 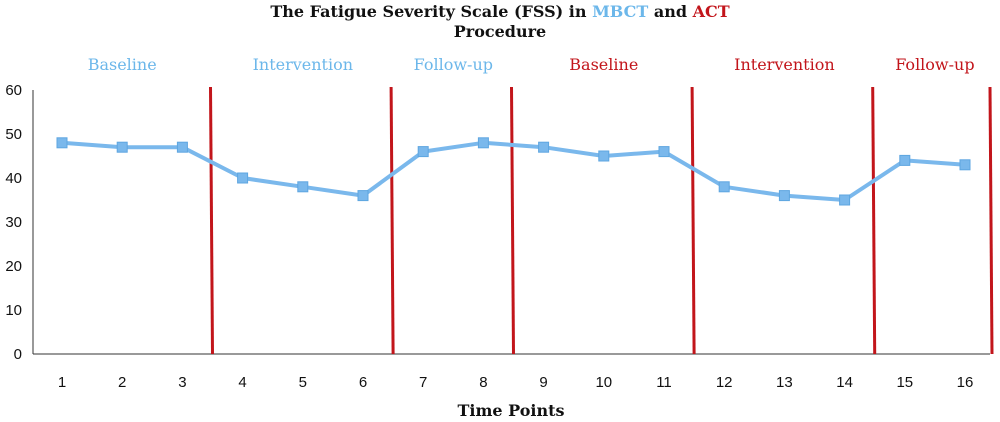 What do you see at coordinates (13, 310) in the screenshot?
I see `y-tick-label: 10` at bounding box center [13, 310].